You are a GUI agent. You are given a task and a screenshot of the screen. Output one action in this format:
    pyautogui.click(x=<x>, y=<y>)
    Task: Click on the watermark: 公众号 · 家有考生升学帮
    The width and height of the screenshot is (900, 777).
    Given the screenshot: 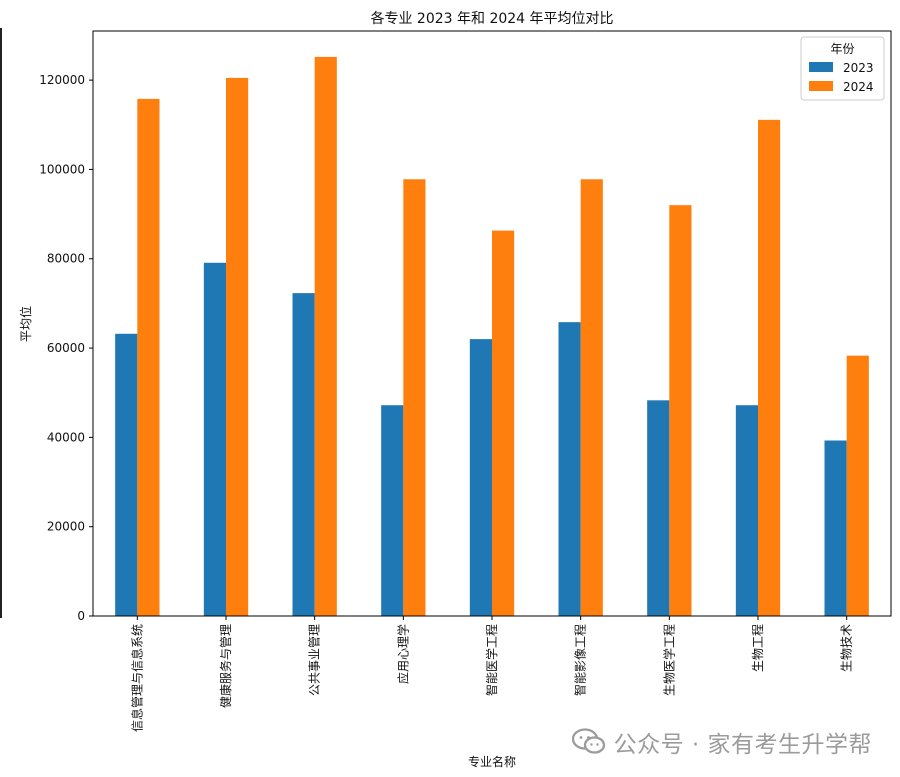 What is the action you would take?
    pyautogui.click(x=721, y=742)
    